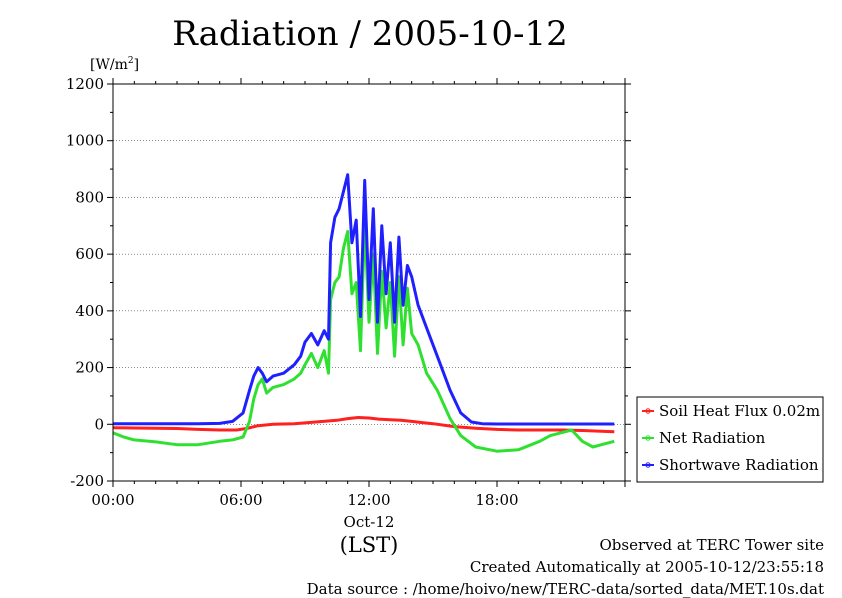  Describe the element at coordinates (89, 254) in the screenshot. I see `y-tick-label: 600` at that location.